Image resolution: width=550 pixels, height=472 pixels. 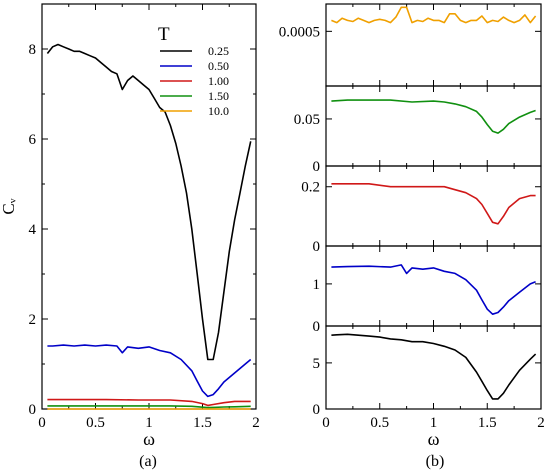 I want to click on y-tick-label: 5, so click(x=317, y=364).